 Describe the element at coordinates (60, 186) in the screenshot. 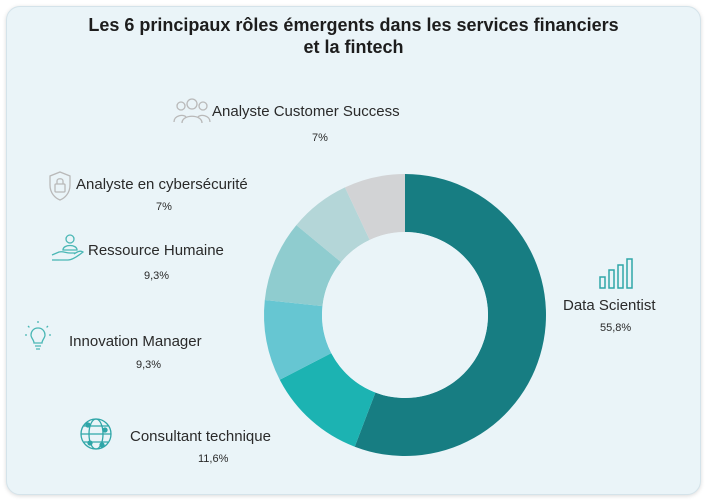

I see `shield-lock-icon` at that location.